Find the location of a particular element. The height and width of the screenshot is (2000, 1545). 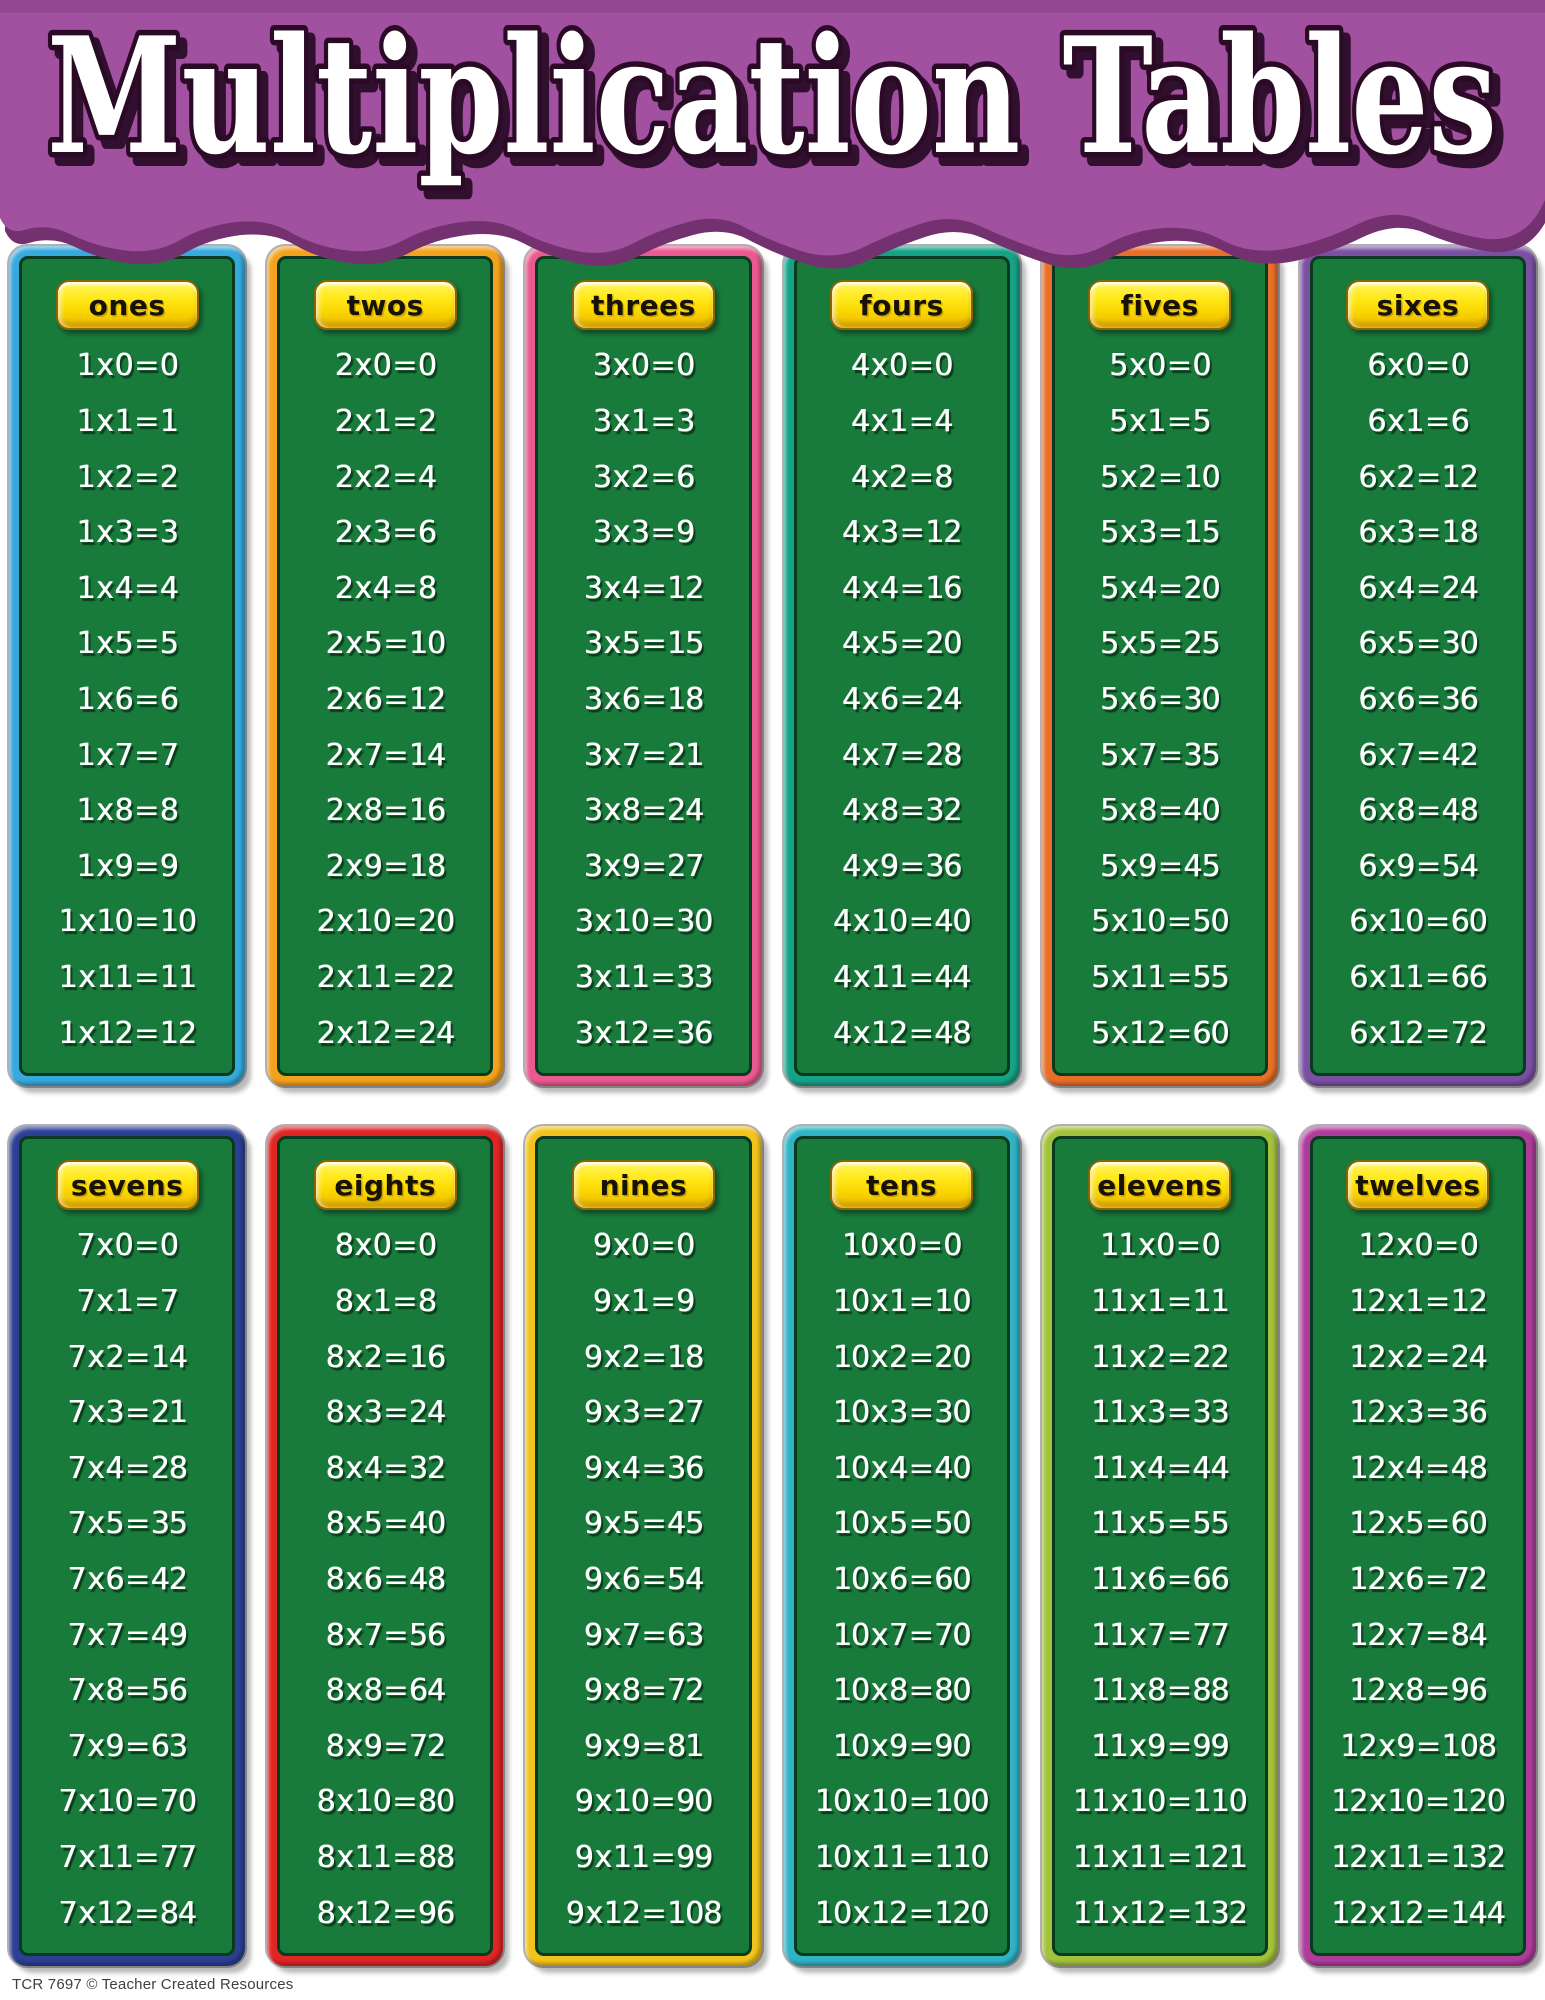

table-label: fours is located at coordinates (901, 305).